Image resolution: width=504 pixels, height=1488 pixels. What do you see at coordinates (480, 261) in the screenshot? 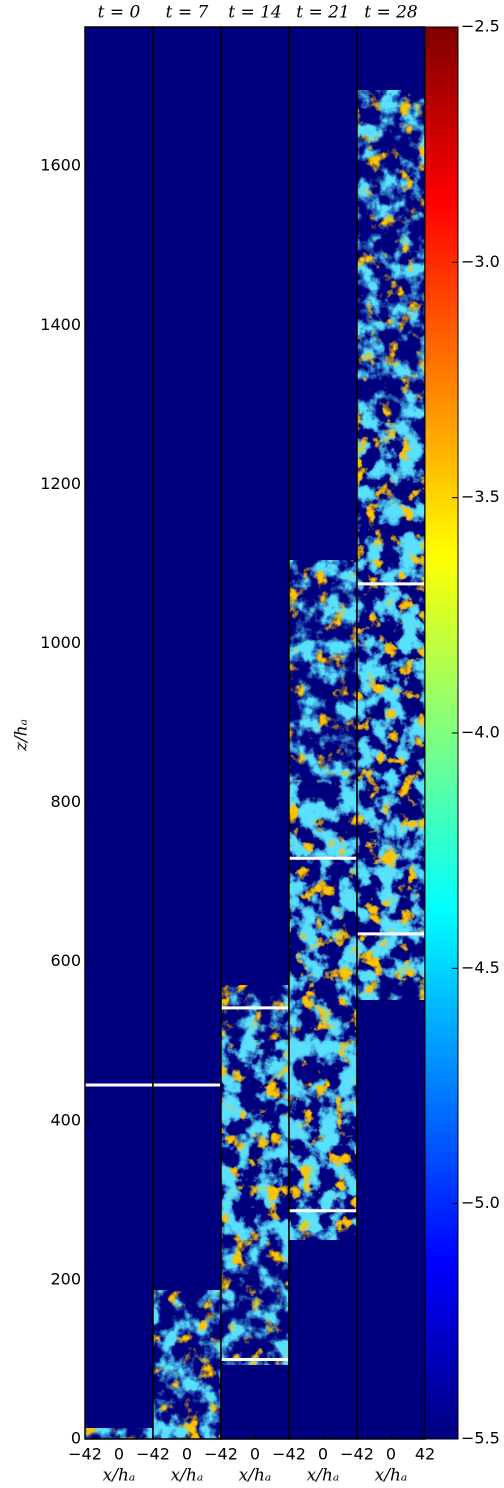
I see `colorbar-tick-label: −3.0` at bounding box center [480, 261].